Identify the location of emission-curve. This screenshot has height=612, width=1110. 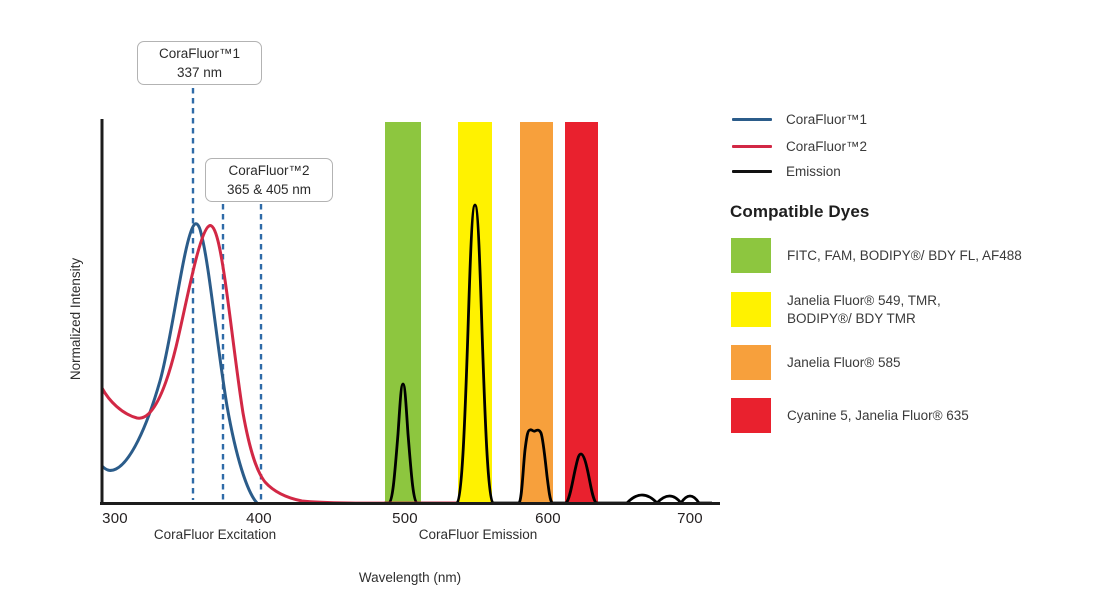
(548, 354).